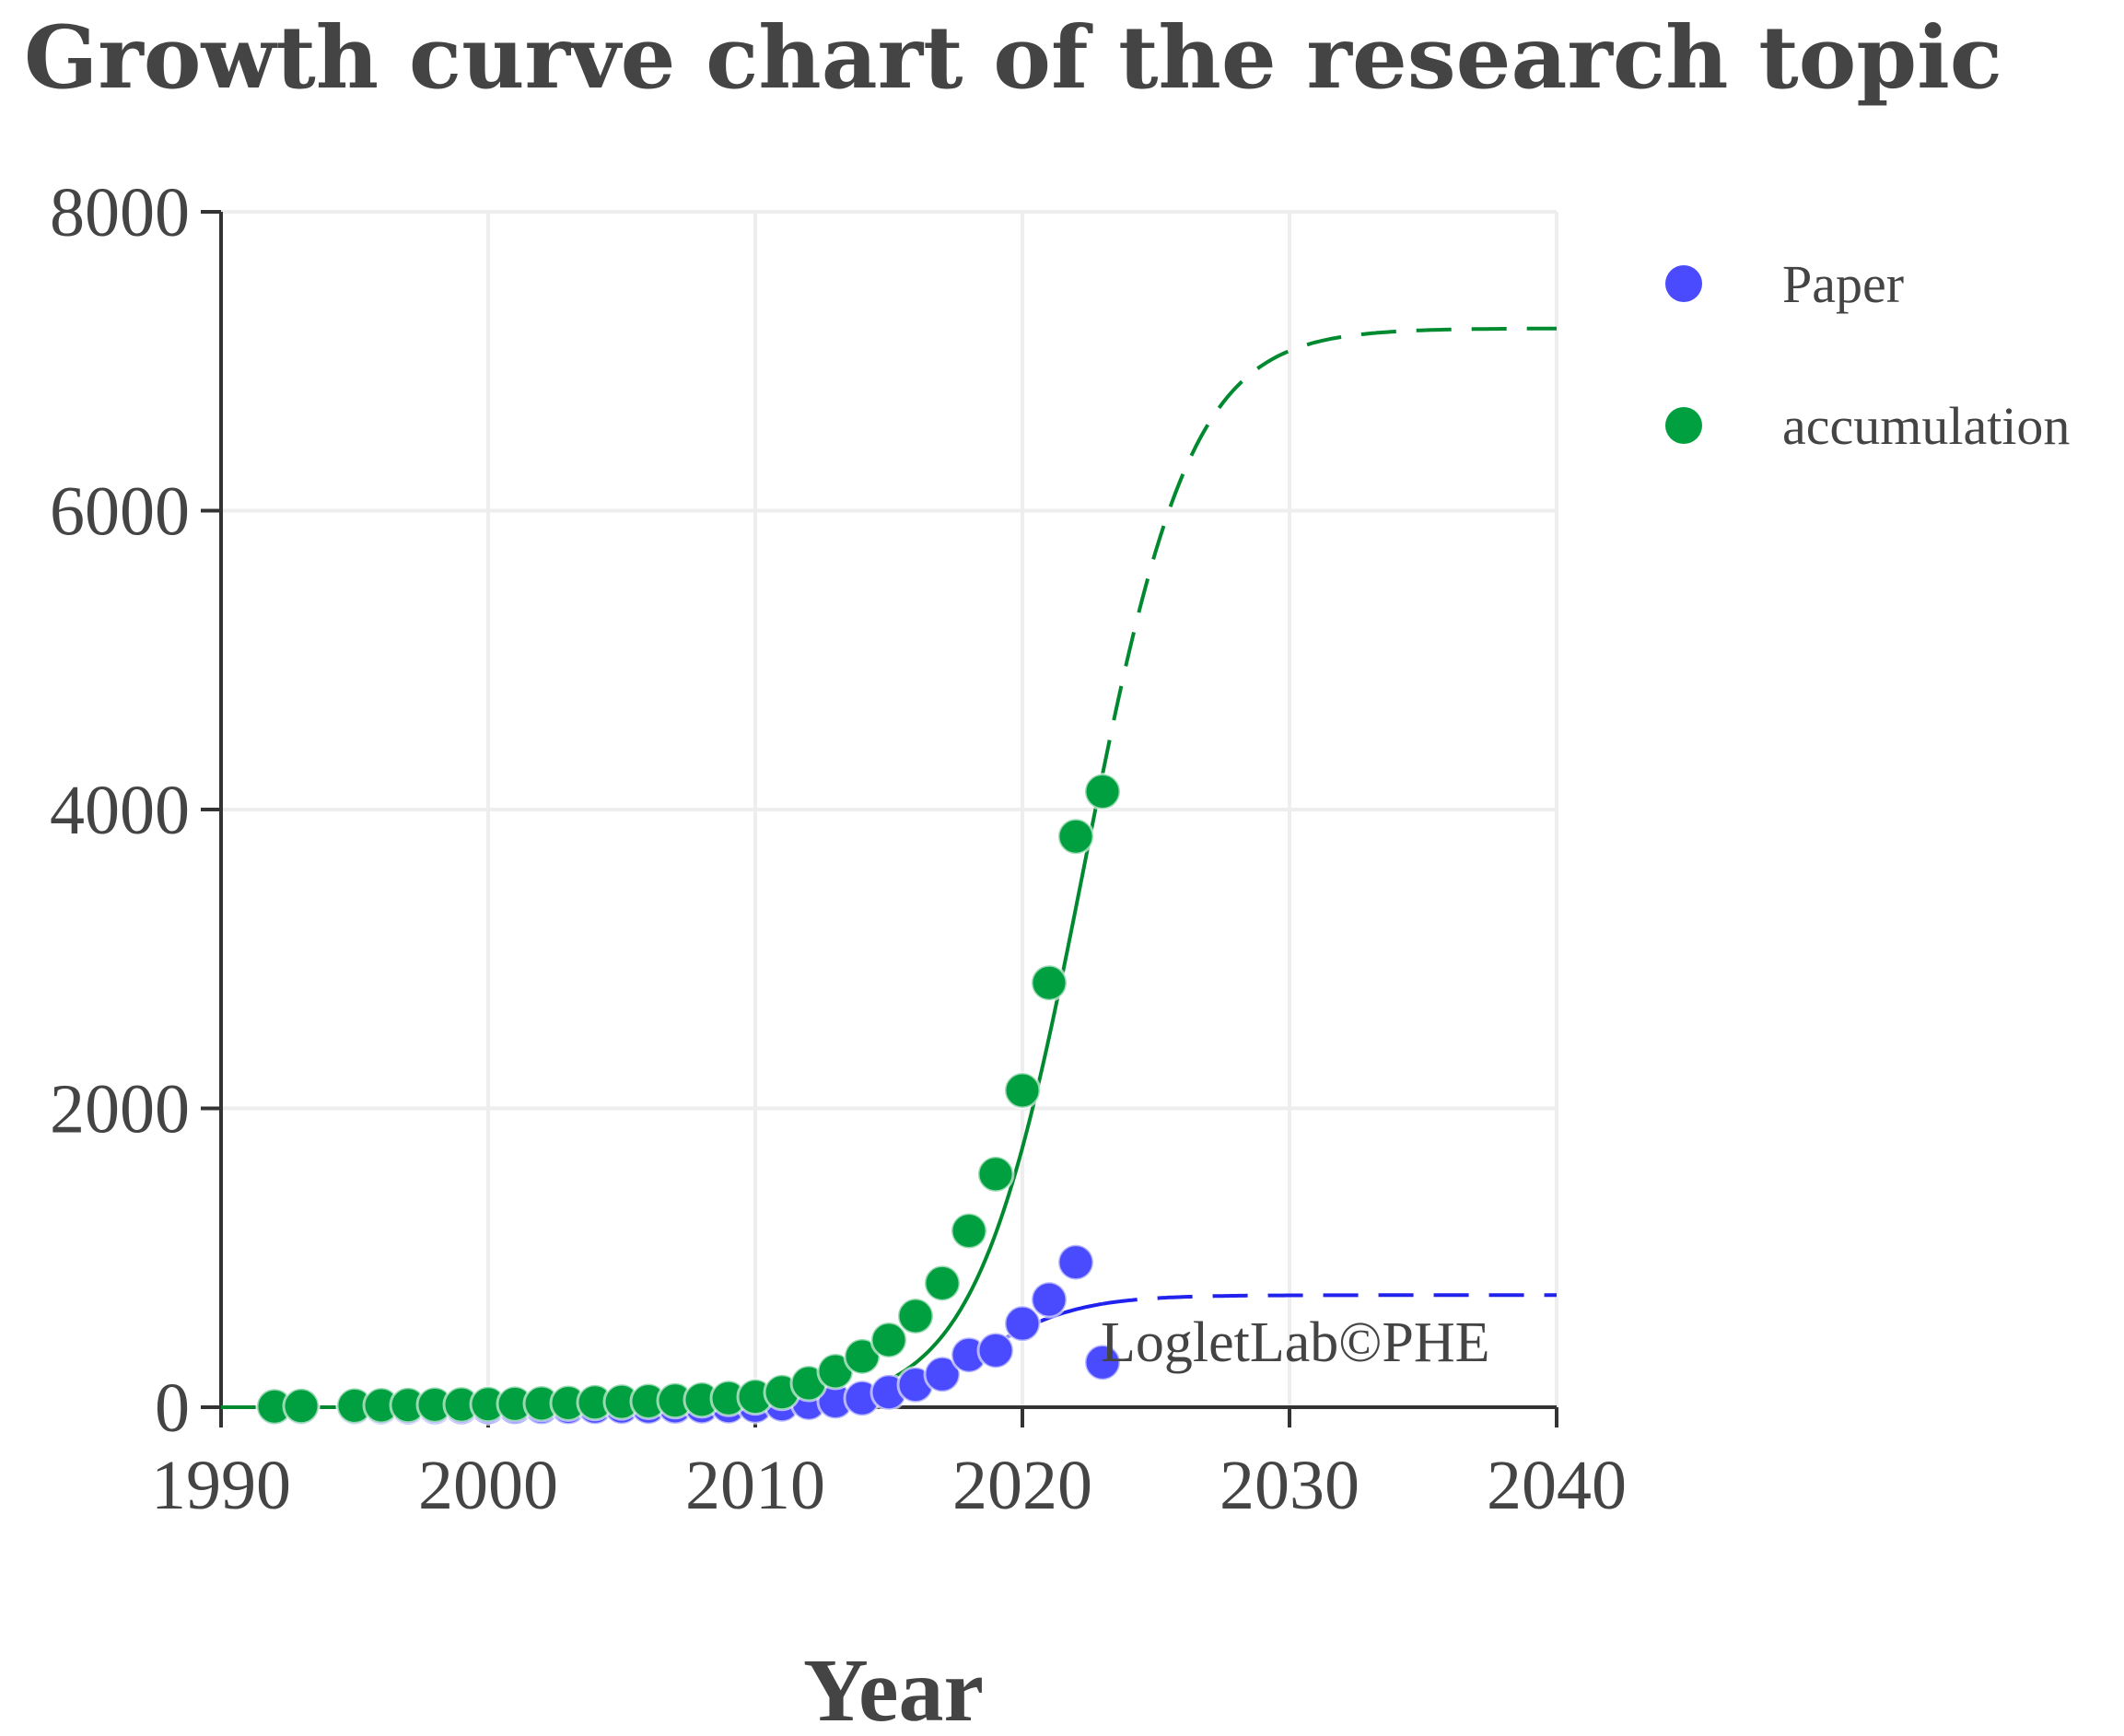 The image size is (2124, 1736). I want to click on legend-label-paper: Paper, so click(1843, 284).